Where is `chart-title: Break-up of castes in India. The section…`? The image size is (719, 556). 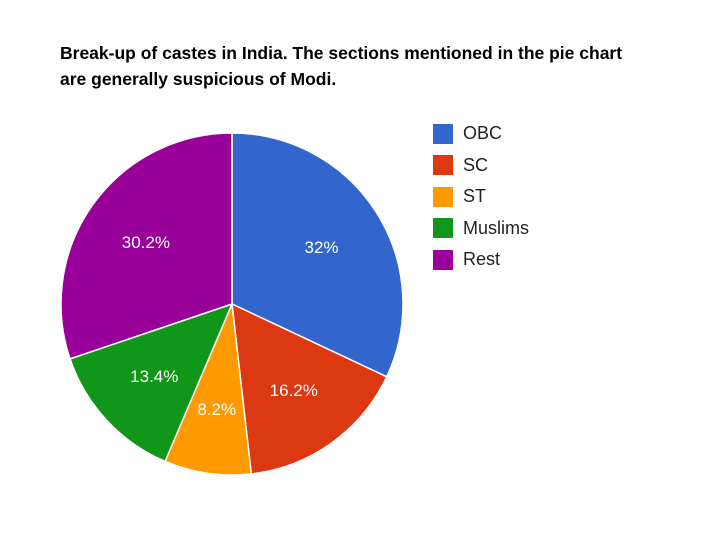
chart-title: Break-up of castes in India. The section… is located at coordinates (341, 66).